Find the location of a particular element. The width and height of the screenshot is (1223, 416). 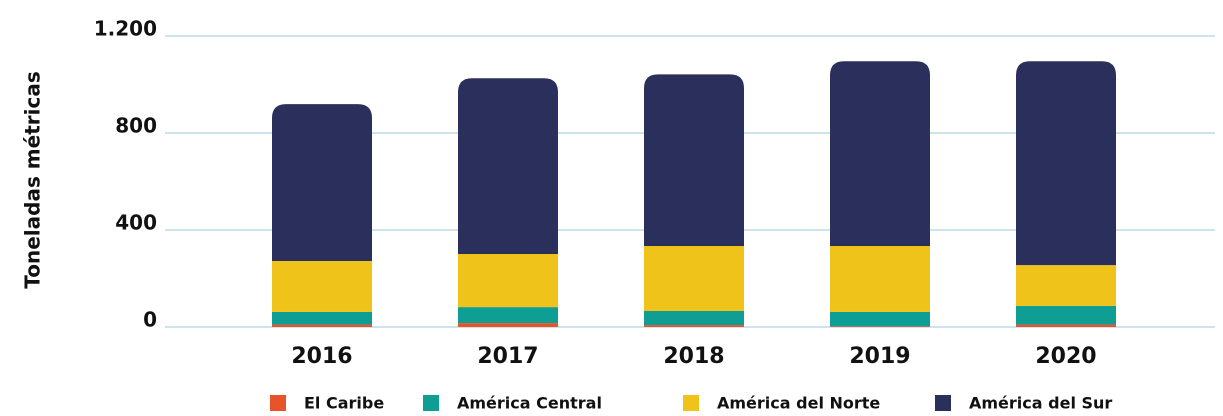

legend-label: El Caribe is located at coordinates (344, 403).